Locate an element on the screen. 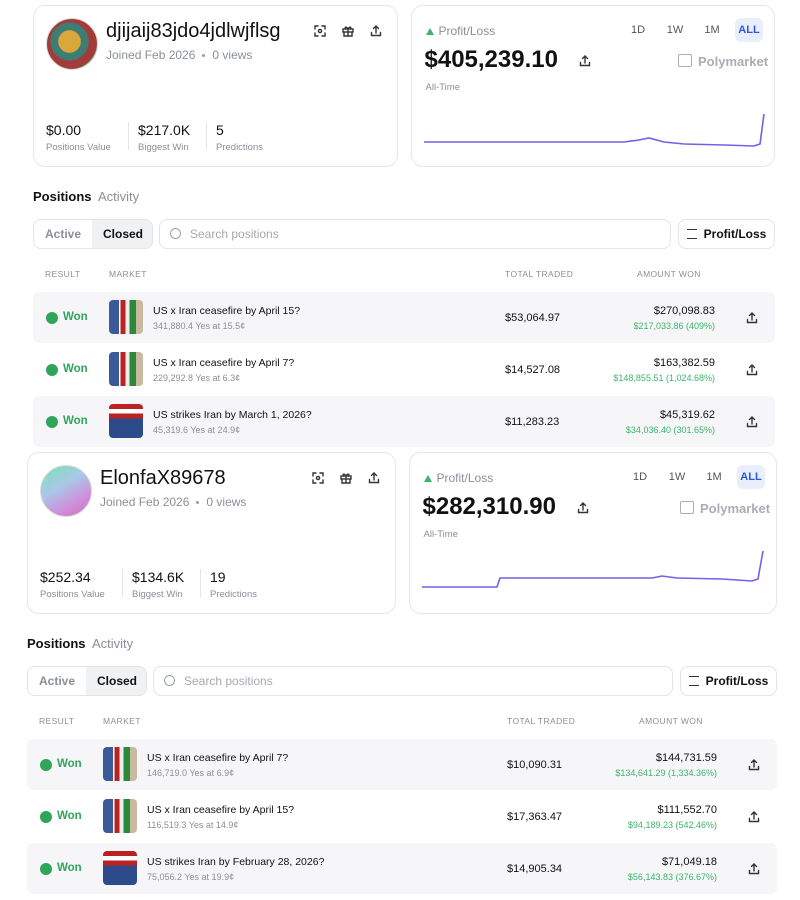 This screenshot has height=900, width=800. search-icon is located at coordinates (169, 680).